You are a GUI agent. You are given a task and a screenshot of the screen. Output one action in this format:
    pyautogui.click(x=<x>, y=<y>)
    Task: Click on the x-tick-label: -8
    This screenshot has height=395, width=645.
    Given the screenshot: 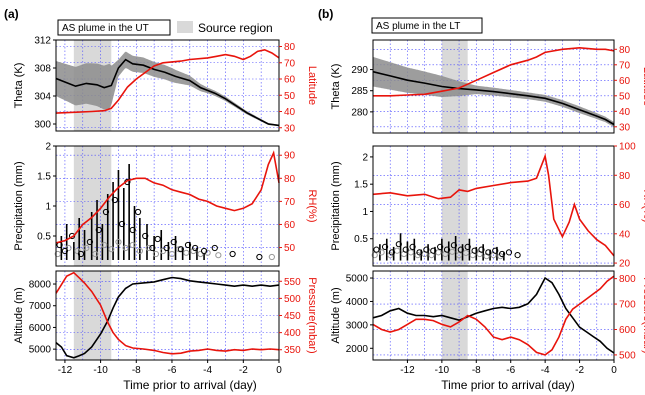 What is the action you would take?
    pyautogui.click(x=476, y=370)
    